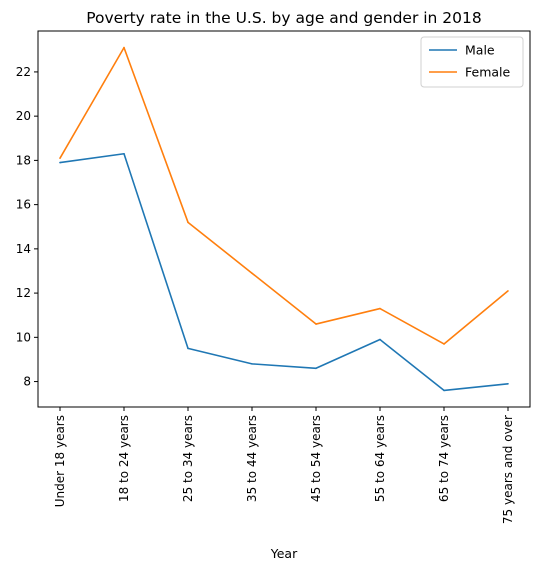 The height and width of the screenshot is (572, 543). Describe the element at coordinates (60, 461) in the screenshot. I see `x-tick-label: Under 18 years` at that location.